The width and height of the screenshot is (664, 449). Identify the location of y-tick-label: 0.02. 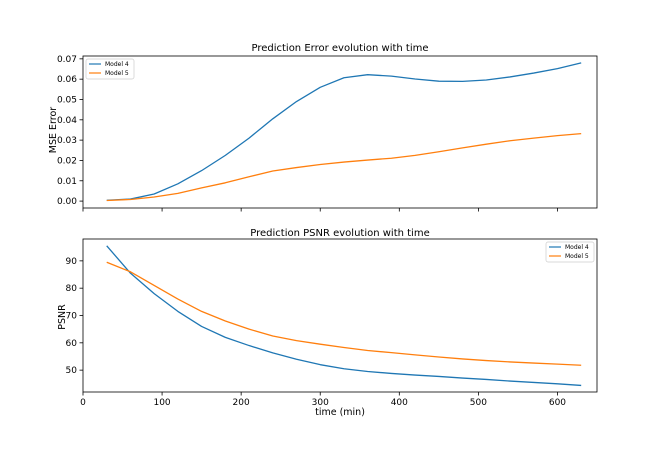
(67, 161).